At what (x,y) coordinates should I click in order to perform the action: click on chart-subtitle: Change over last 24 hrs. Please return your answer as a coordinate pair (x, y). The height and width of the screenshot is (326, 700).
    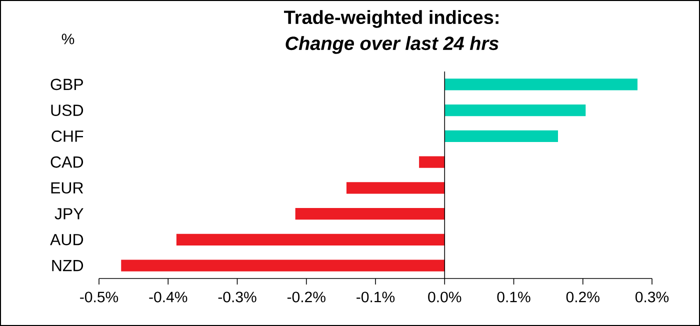
    Looking at the image, I should click on (392, 45).